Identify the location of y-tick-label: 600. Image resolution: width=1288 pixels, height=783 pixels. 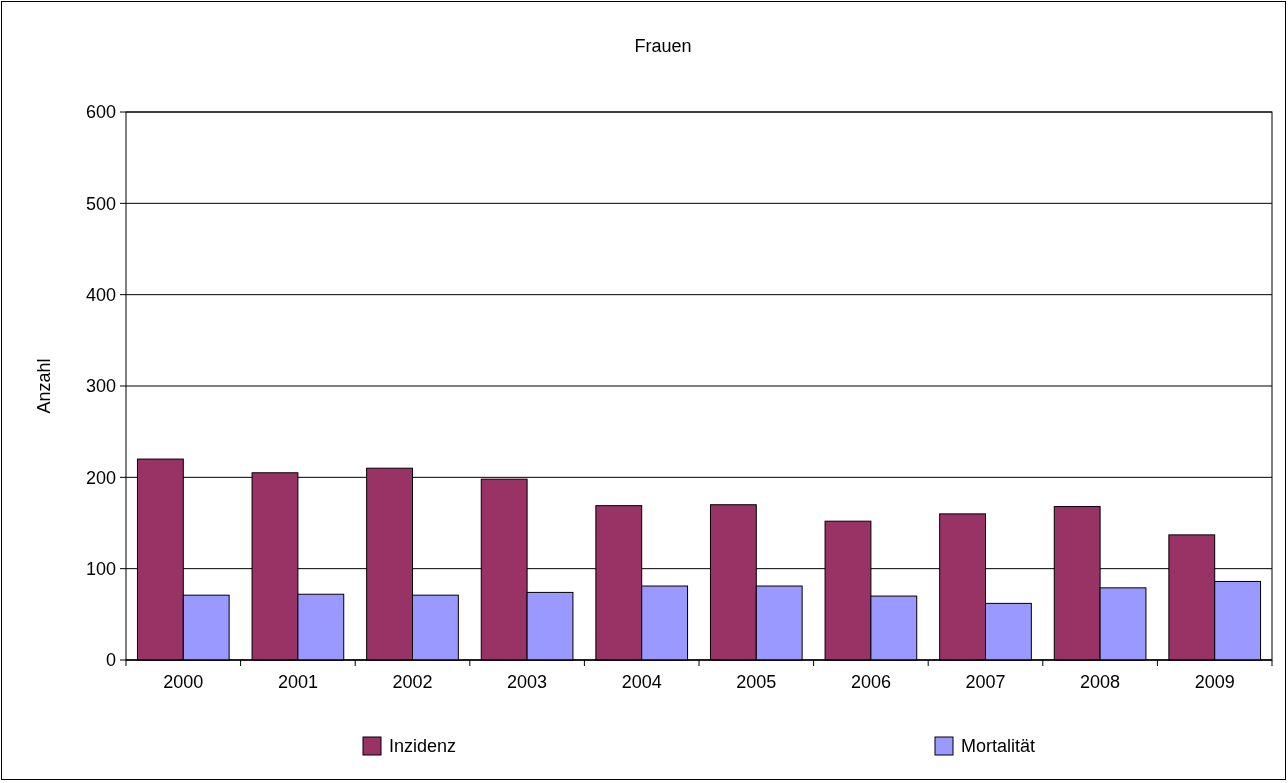
(100, 112).